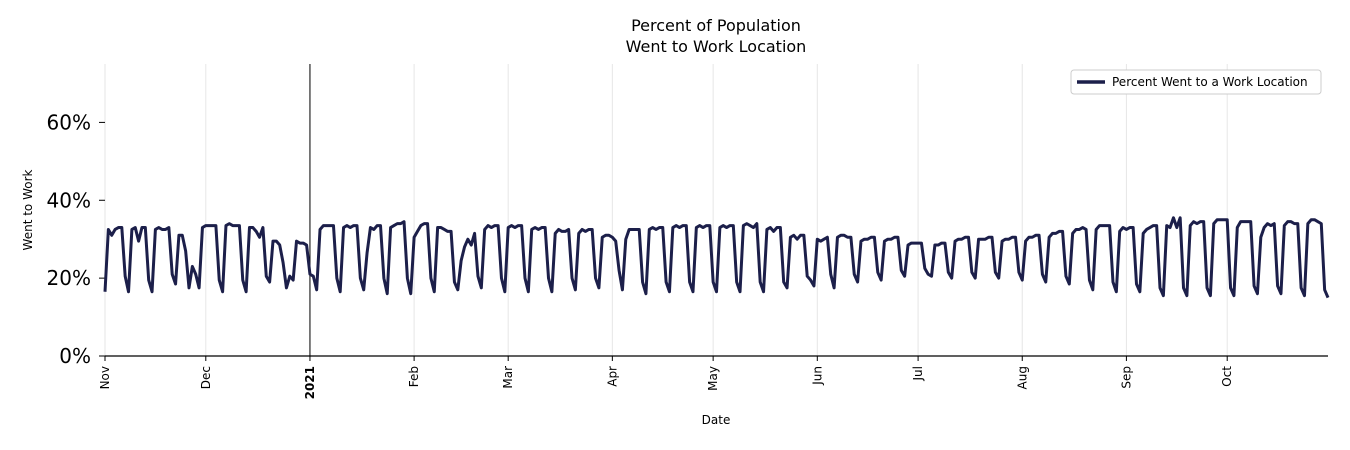 This screenshot has height=450, width=1350. Describe the element at coordinates (716, 420) in the screenshot. I see `x-axis-label: Date` at that location.